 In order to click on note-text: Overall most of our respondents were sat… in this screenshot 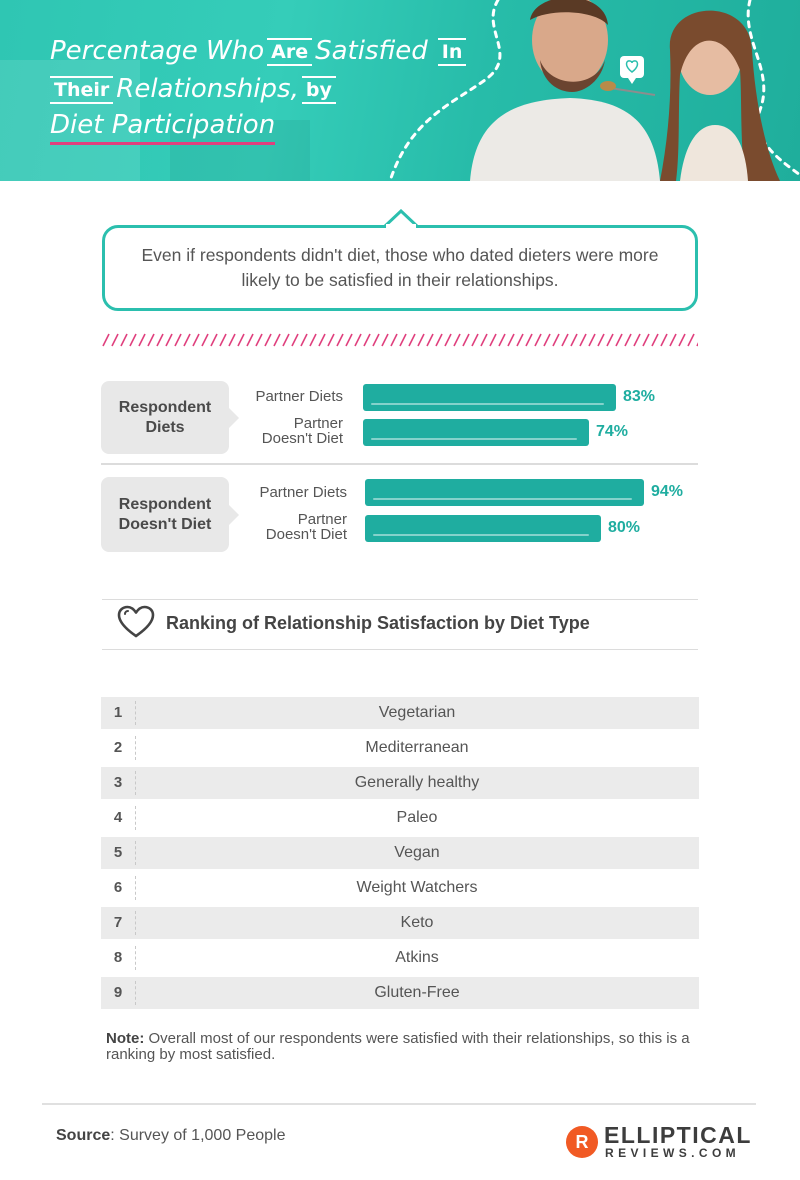, I will do `click(398, 1046)`.